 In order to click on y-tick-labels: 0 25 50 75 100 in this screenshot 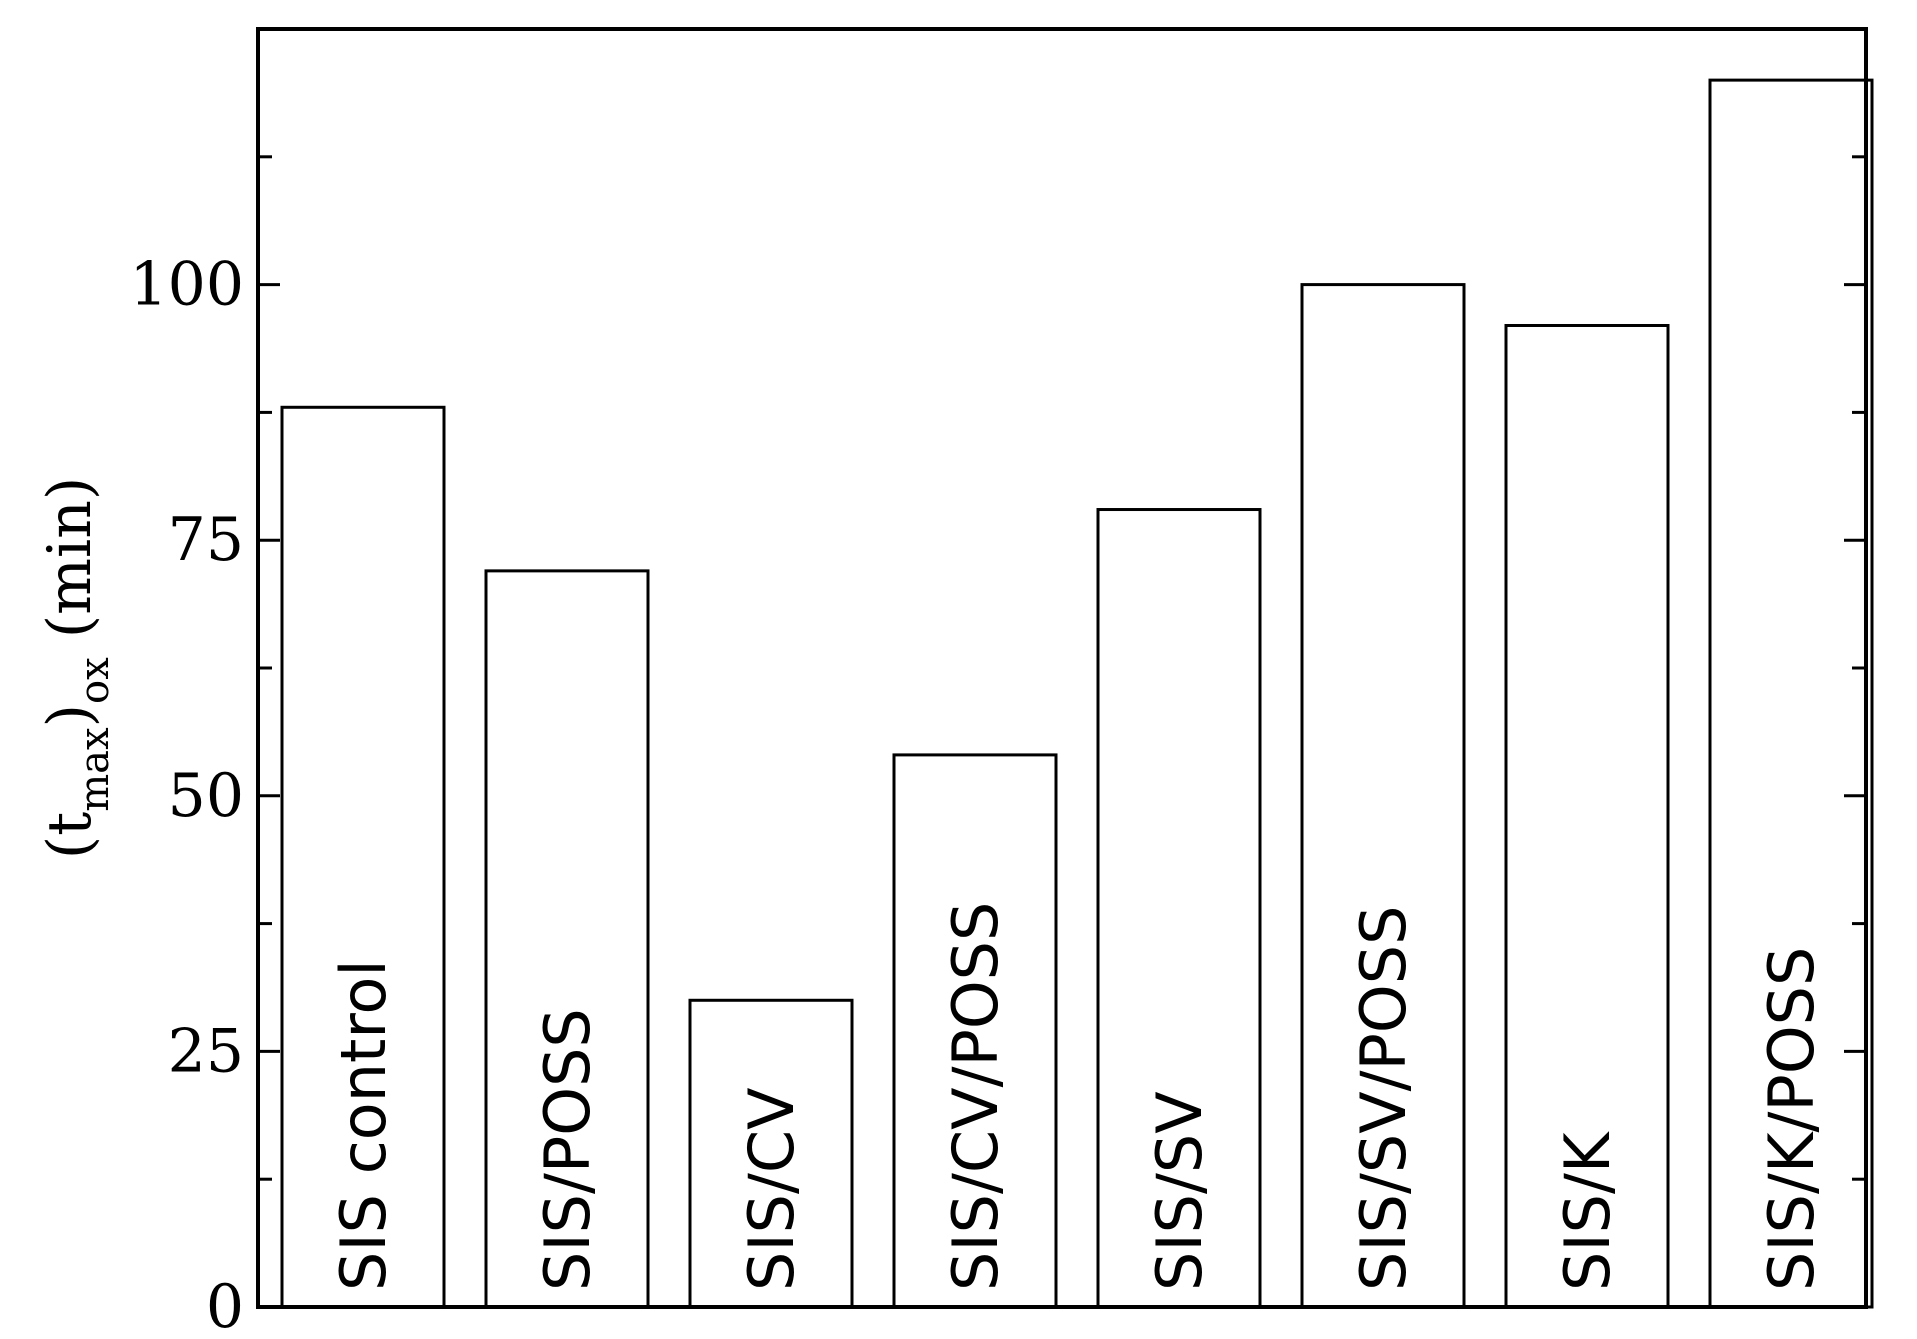, I will do `click(186, 794)`.